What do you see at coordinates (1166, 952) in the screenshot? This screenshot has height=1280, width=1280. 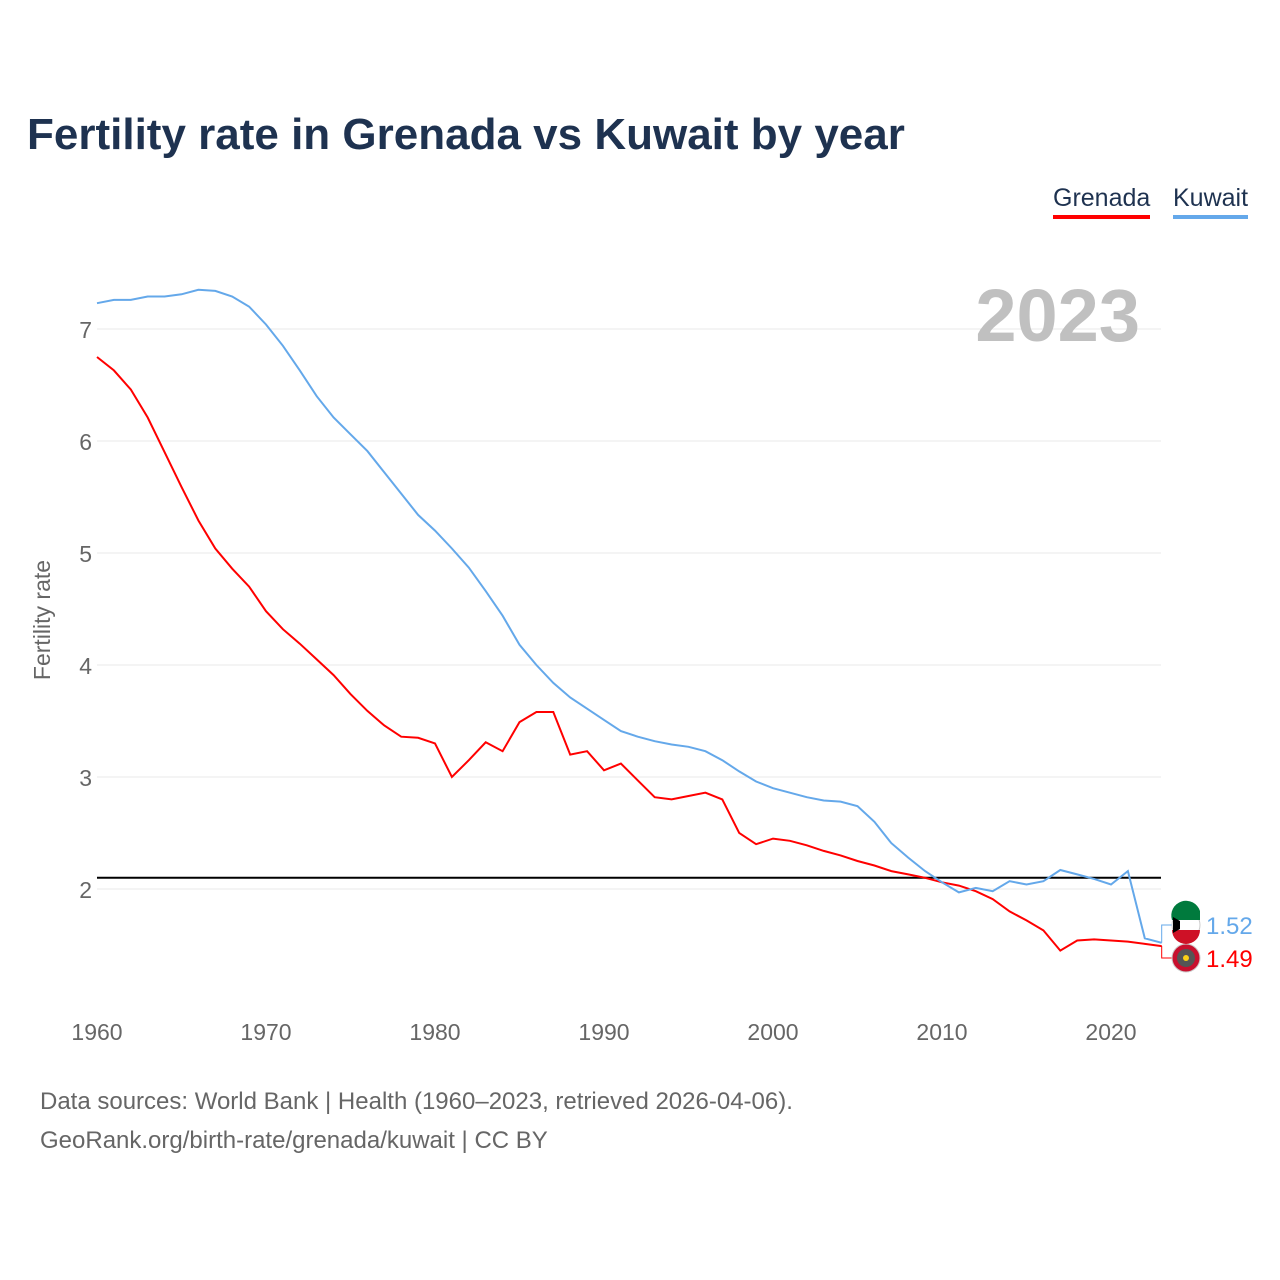 I see `connector-grenada` at bounding box center [1166, 952].